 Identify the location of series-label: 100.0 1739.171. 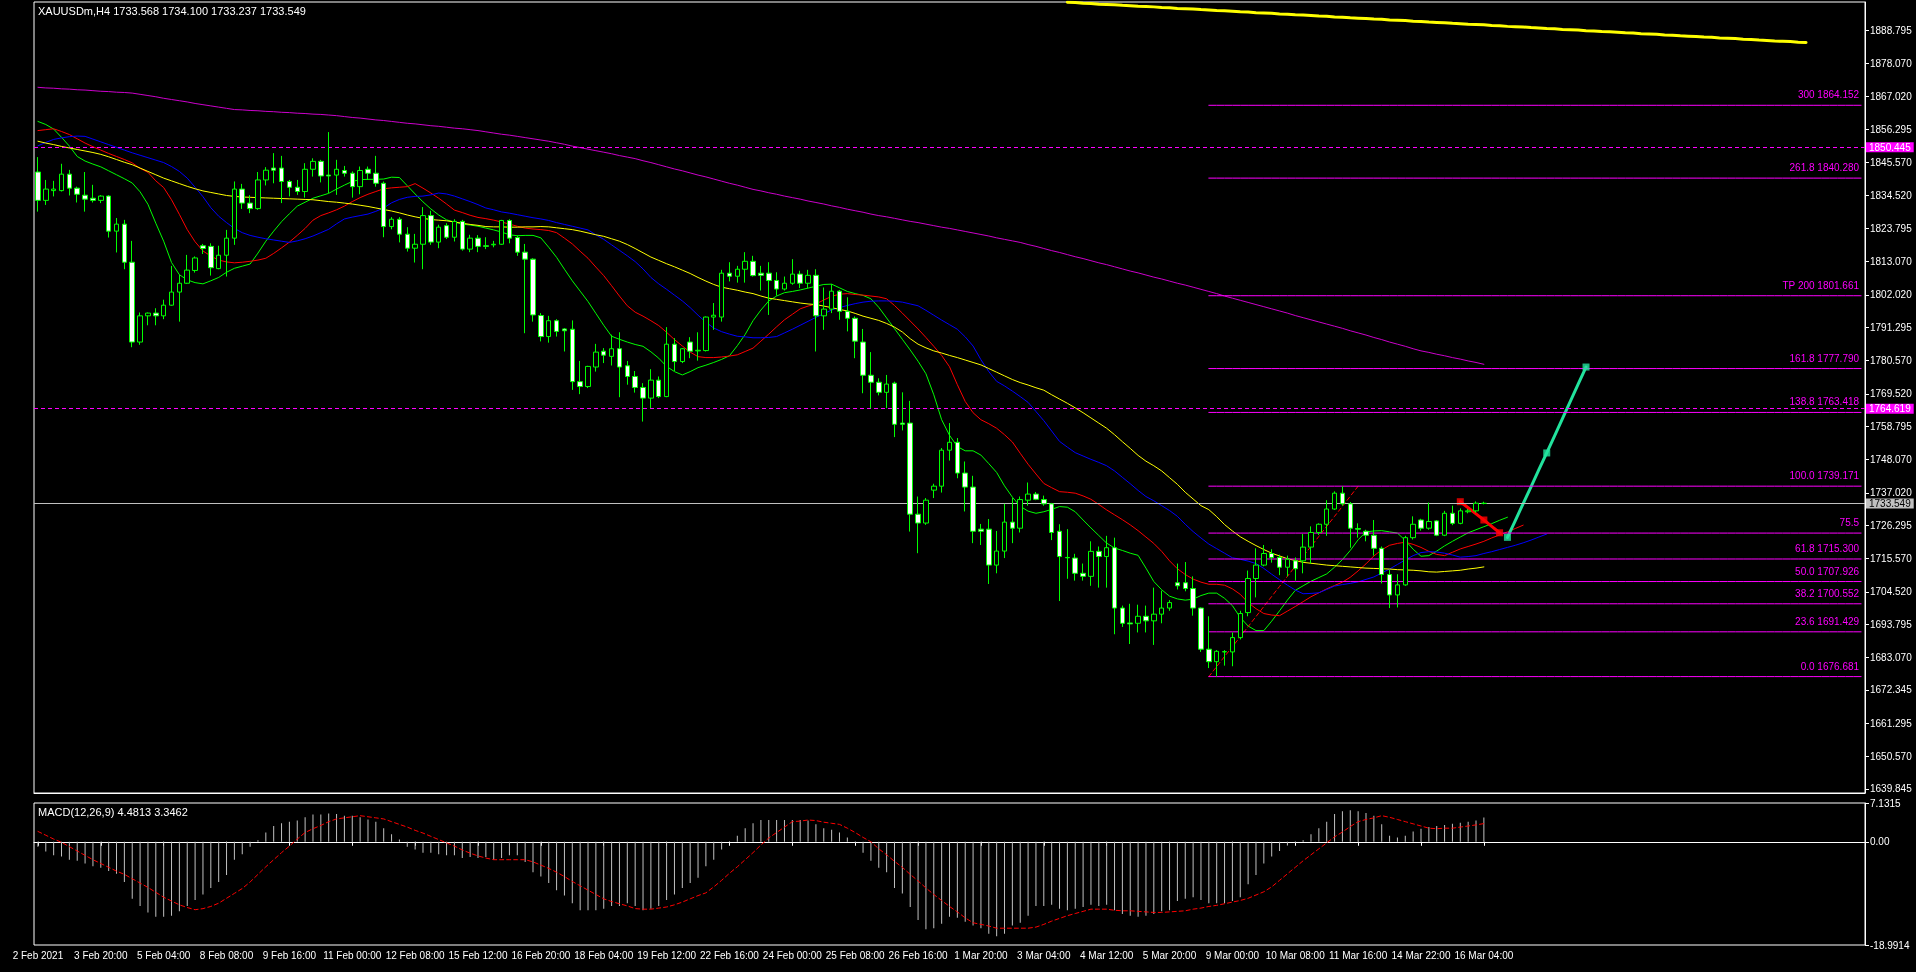
(1824, 476).